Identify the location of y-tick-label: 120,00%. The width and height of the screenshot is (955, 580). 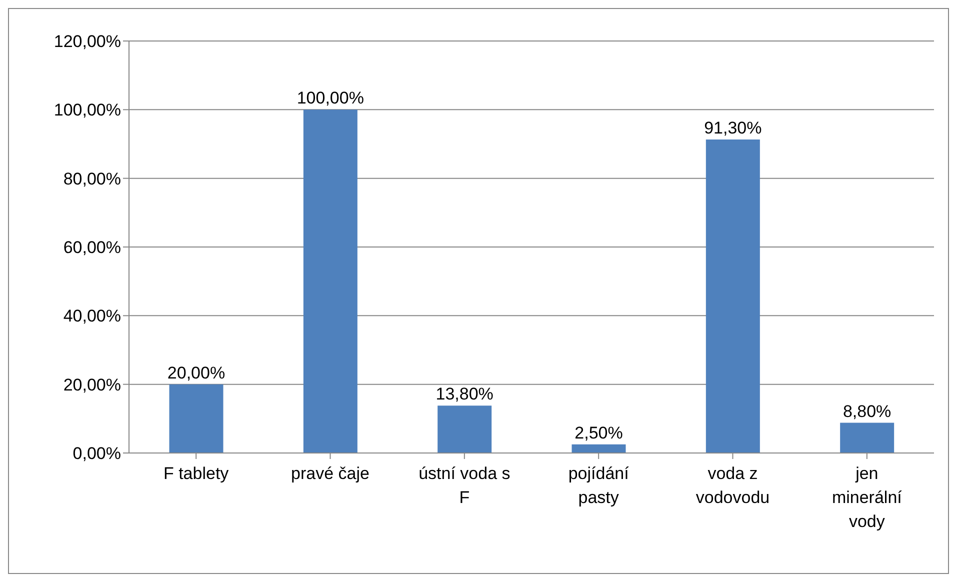
(87, 42).